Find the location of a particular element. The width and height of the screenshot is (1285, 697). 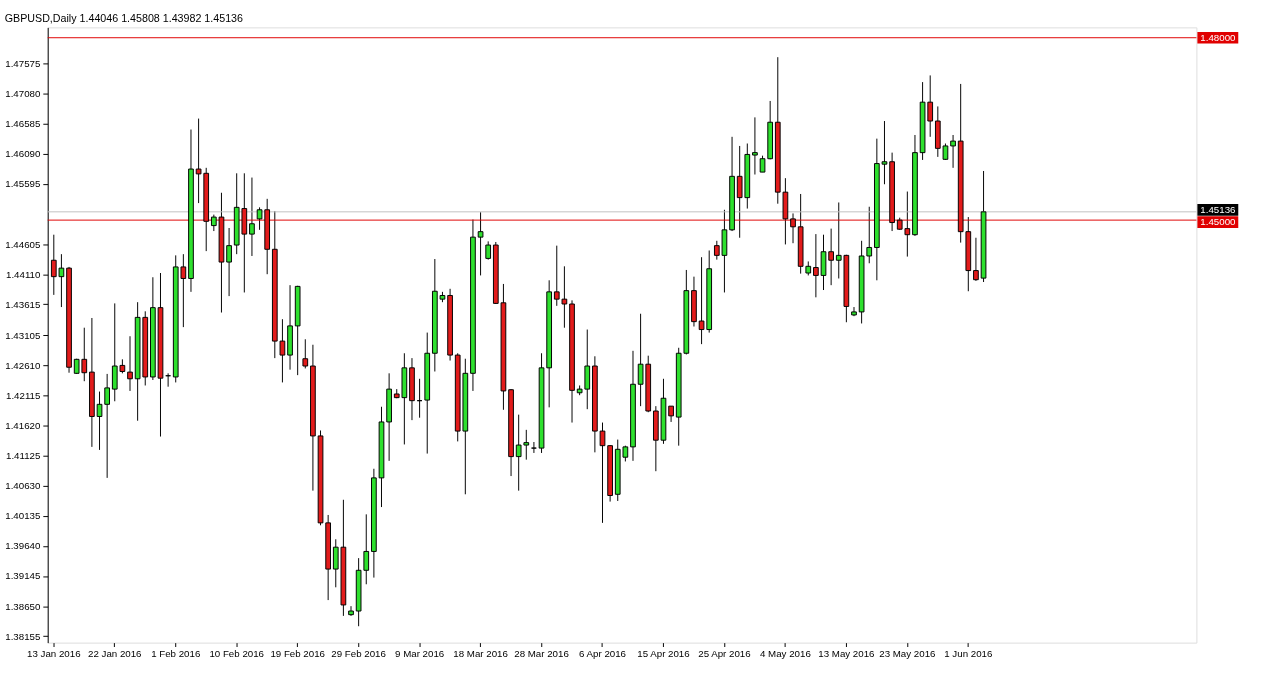

x-tick-label: 13 Jan 2016 is located at coordinates (54, 653).